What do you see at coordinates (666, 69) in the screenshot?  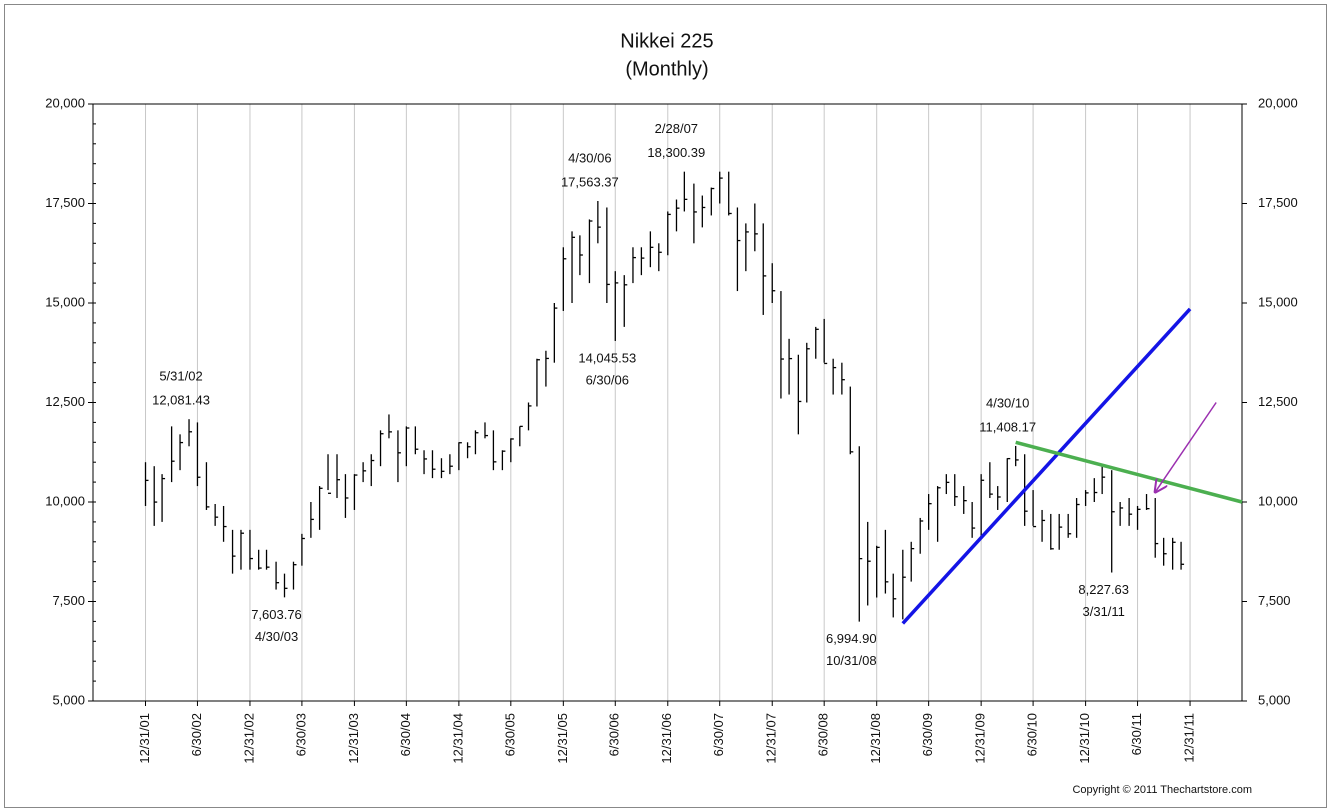 I see `chart-subtitle: (Monthly)` at bounding box center [666, 69].